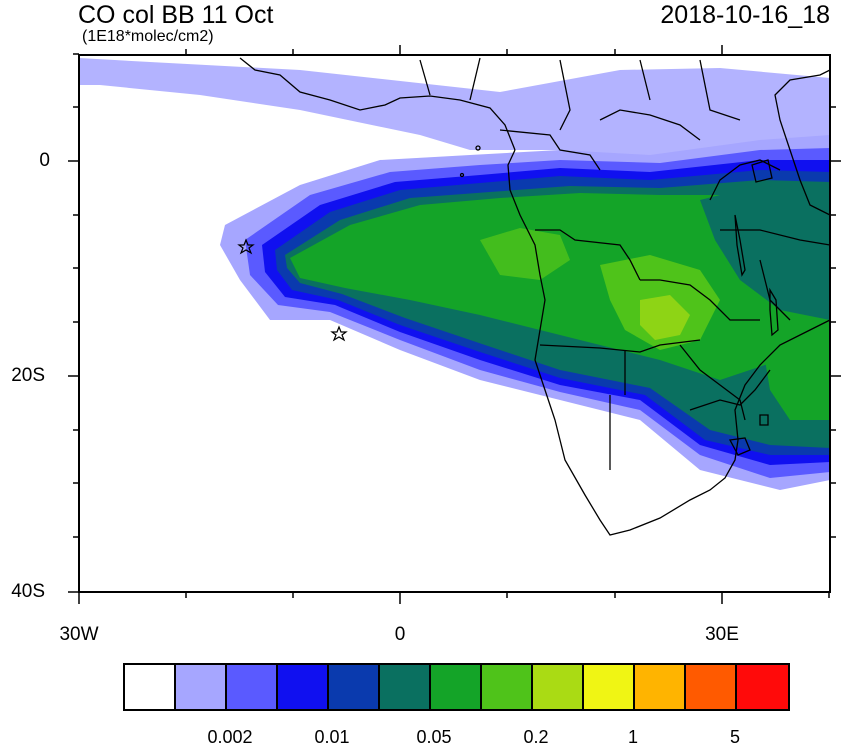  I want to click on island-bioko, so click(478, 148).